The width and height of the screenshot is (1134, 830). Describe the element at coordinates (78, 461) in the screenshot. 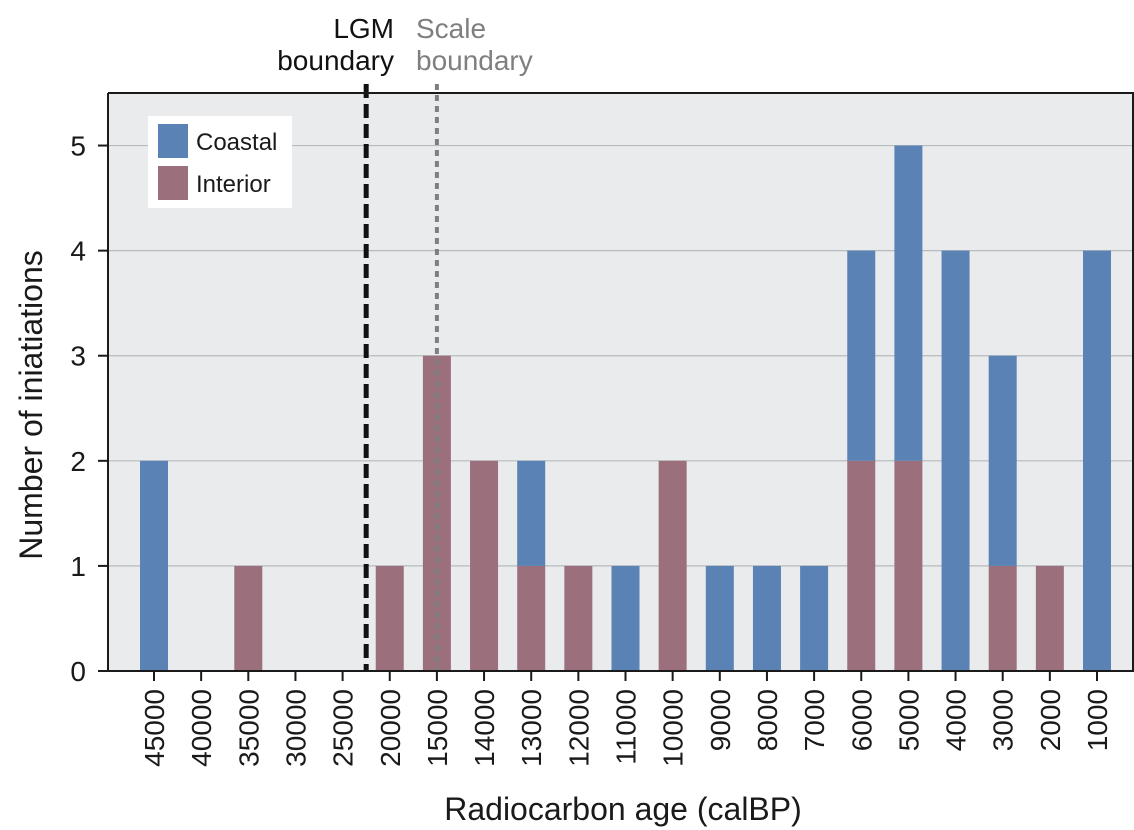

I see `y-tick-label-2: 2` at that location.